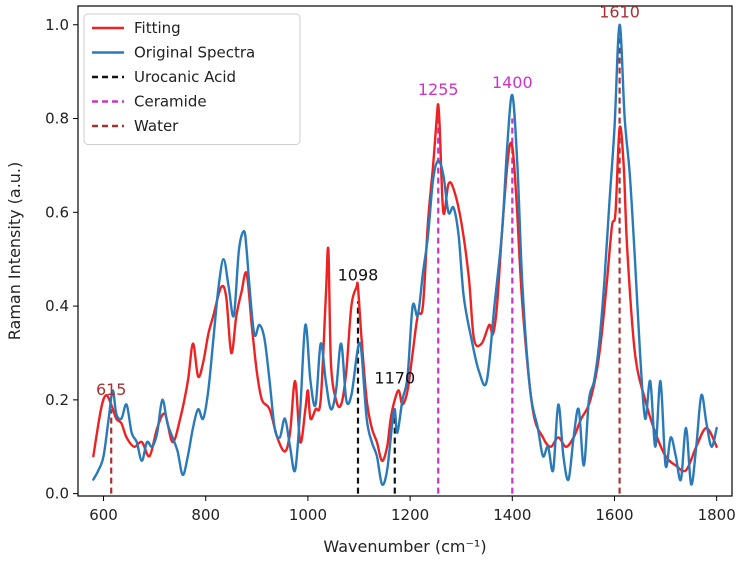  What do you see at coordinates (205, 515) in the screenshot?
I see `x-tick-label: 800` at bounding box center [205, 515].